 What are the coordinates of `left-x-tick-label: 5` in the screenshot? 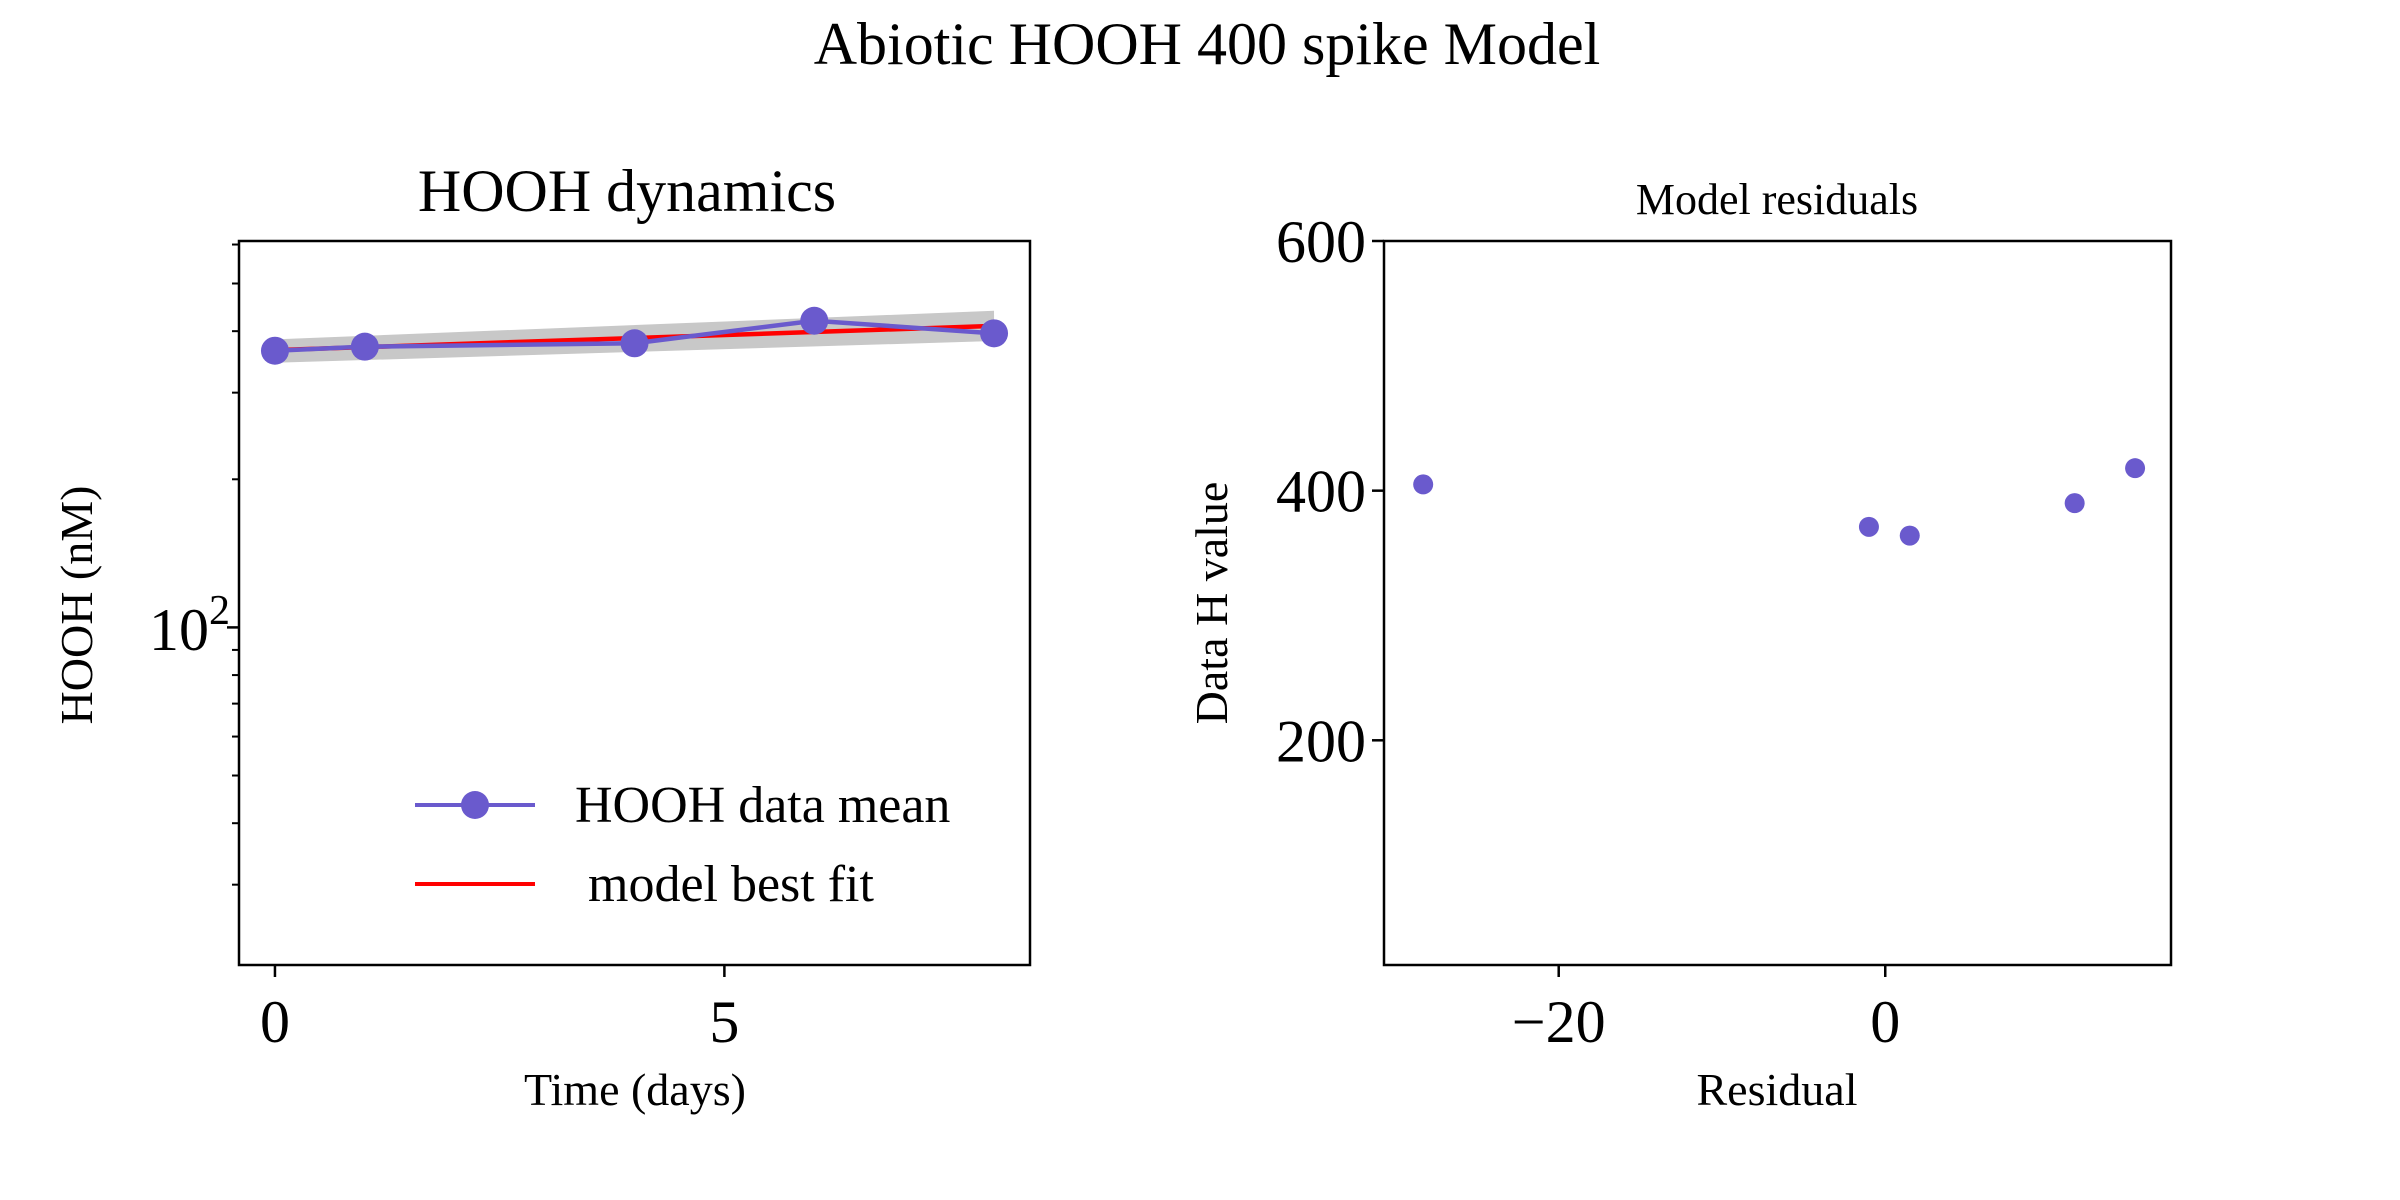 It's located at (724, 1022).